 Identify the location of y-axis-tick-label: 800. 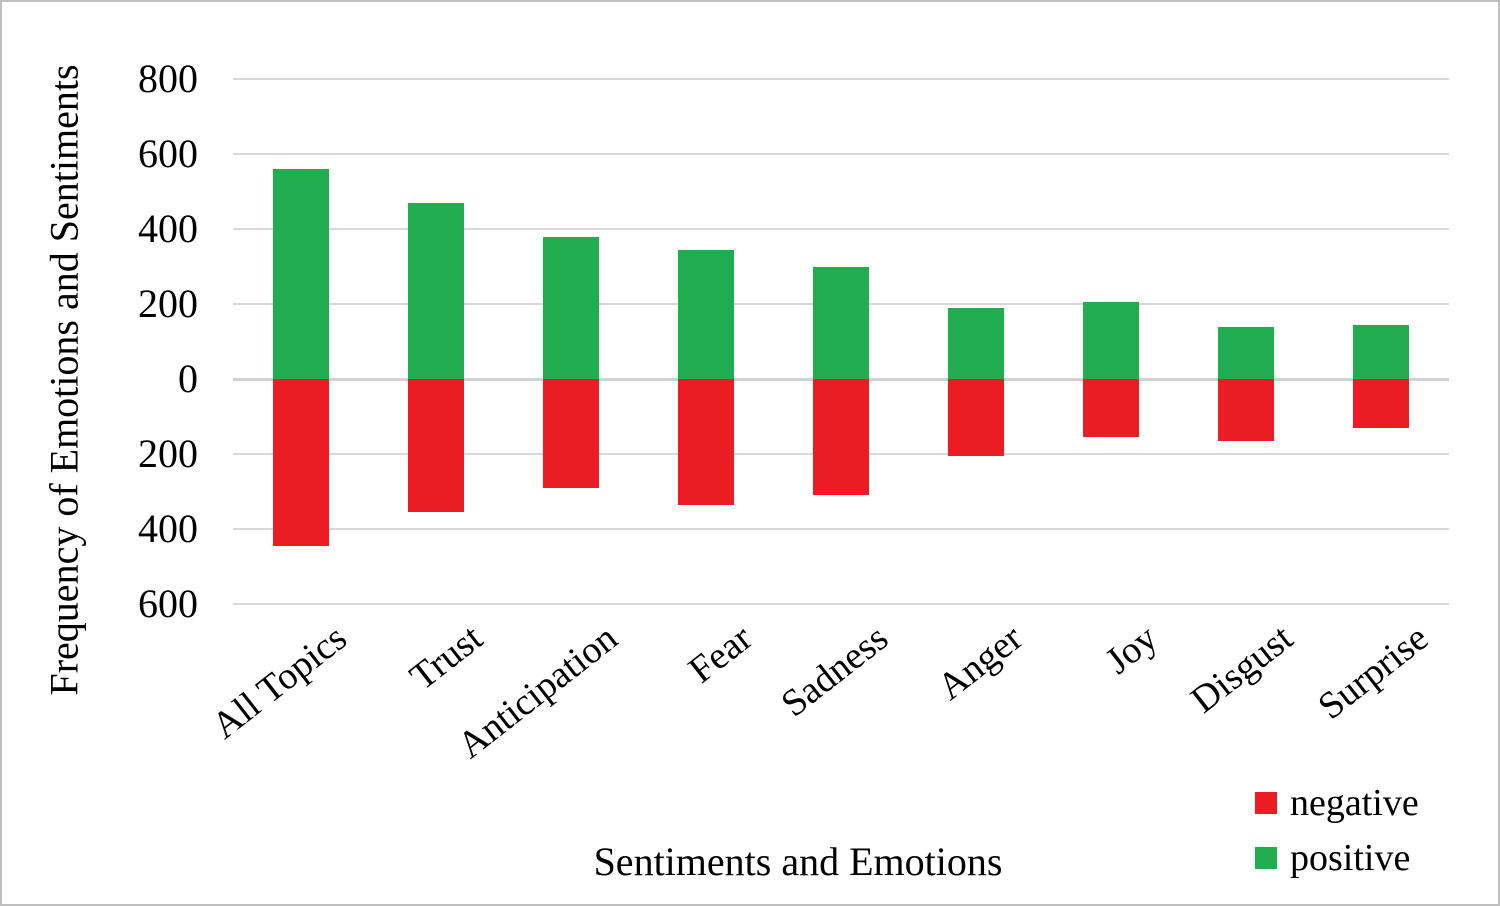
(168, 78).